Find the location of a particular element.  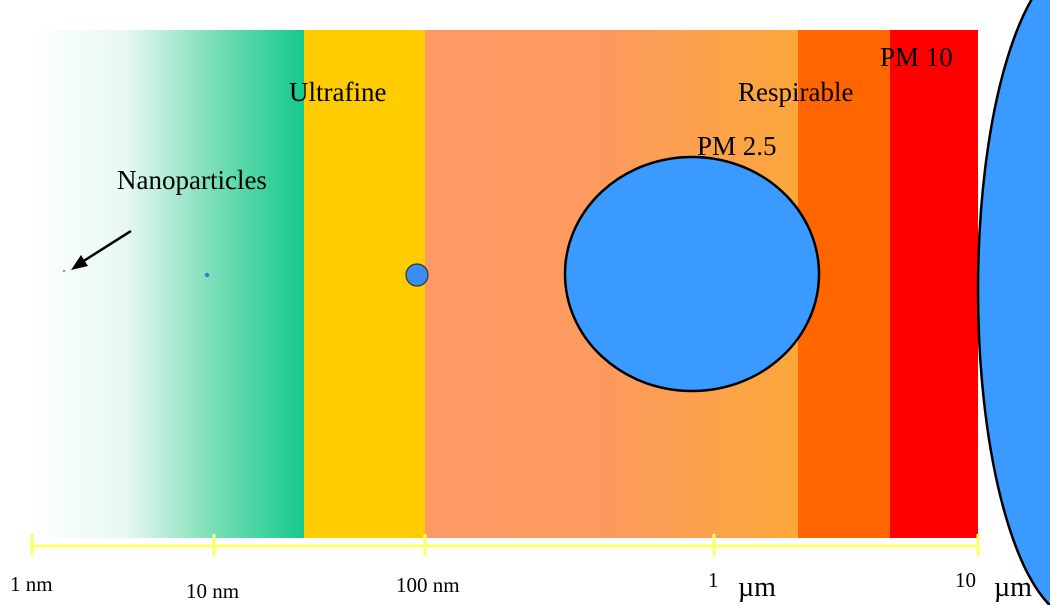

nanoparticle-dot-10nm is located at coordinates (207, 275).